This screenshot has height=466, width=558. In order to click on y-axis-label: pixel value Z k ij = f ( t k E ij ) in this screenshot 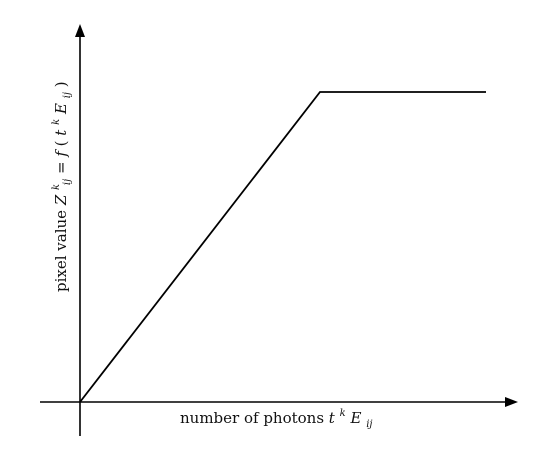, I will do `click(59, 186)`.